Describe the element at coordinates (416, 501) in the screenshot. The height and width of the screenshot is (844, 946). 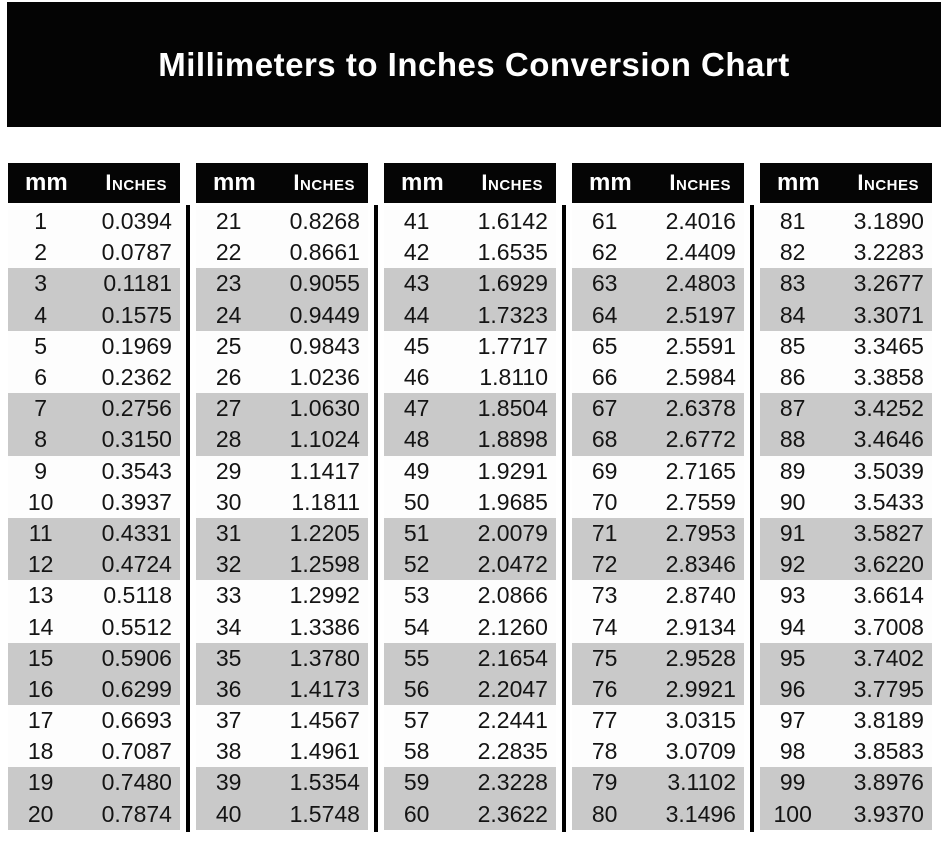
I see `mm-value: 50` at that location.